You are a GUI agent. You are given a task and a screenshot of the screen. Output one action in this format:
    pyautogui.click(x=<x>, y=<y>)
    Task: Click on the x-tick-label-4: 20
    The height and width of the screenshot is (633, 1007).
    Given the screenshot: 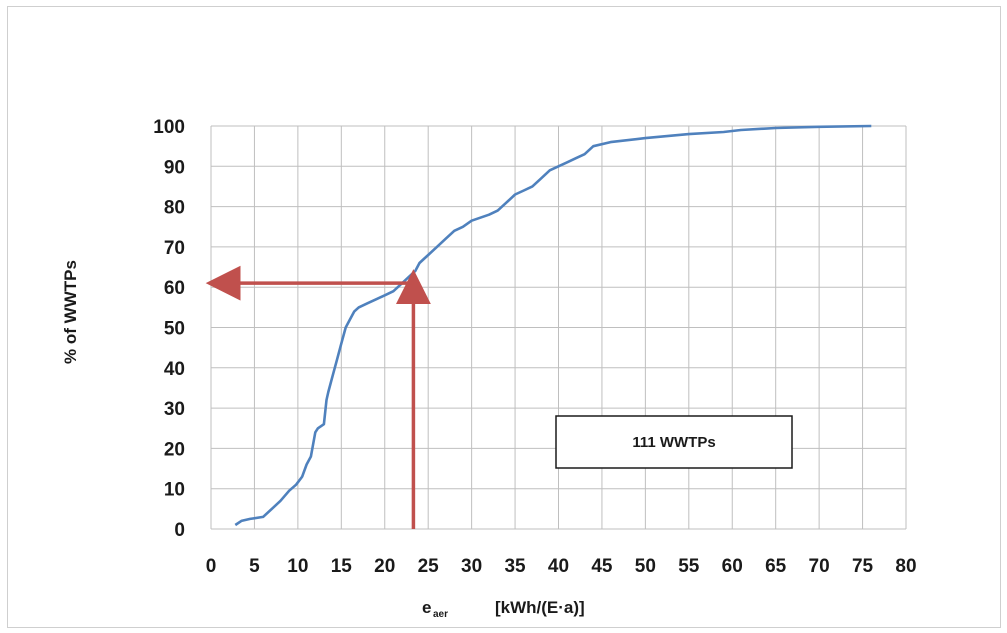 What is the action you would take?
    pyautogui.click(x=384, y=566)
    